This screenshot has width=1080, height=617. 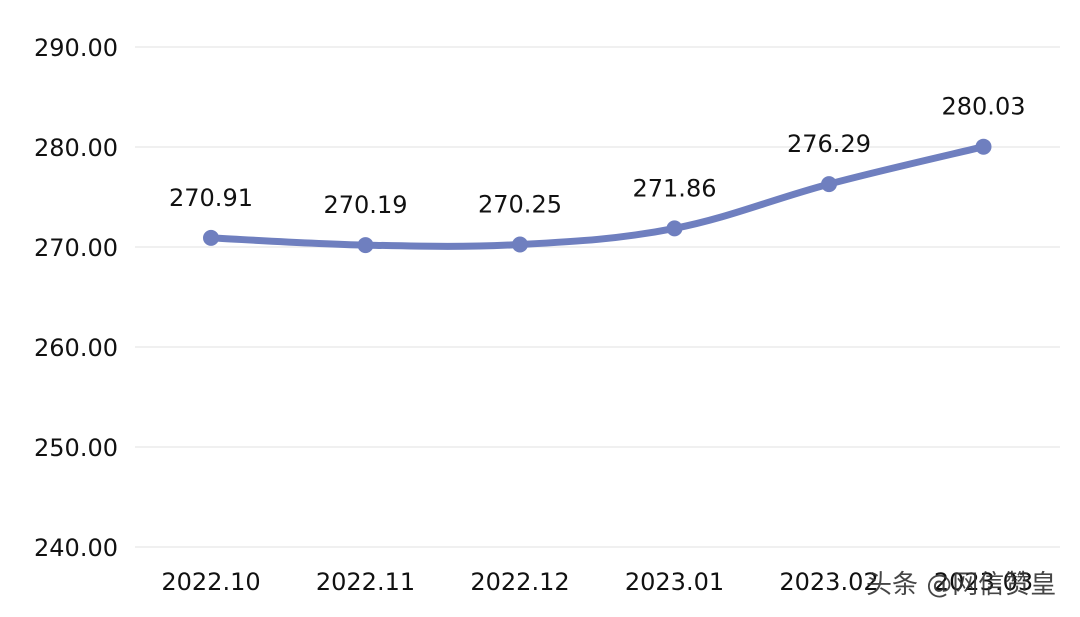 What do you see at coordinates (984, 107) in the screenshot?
I see `data-label: 280.03` at bounding box center [984, 107].